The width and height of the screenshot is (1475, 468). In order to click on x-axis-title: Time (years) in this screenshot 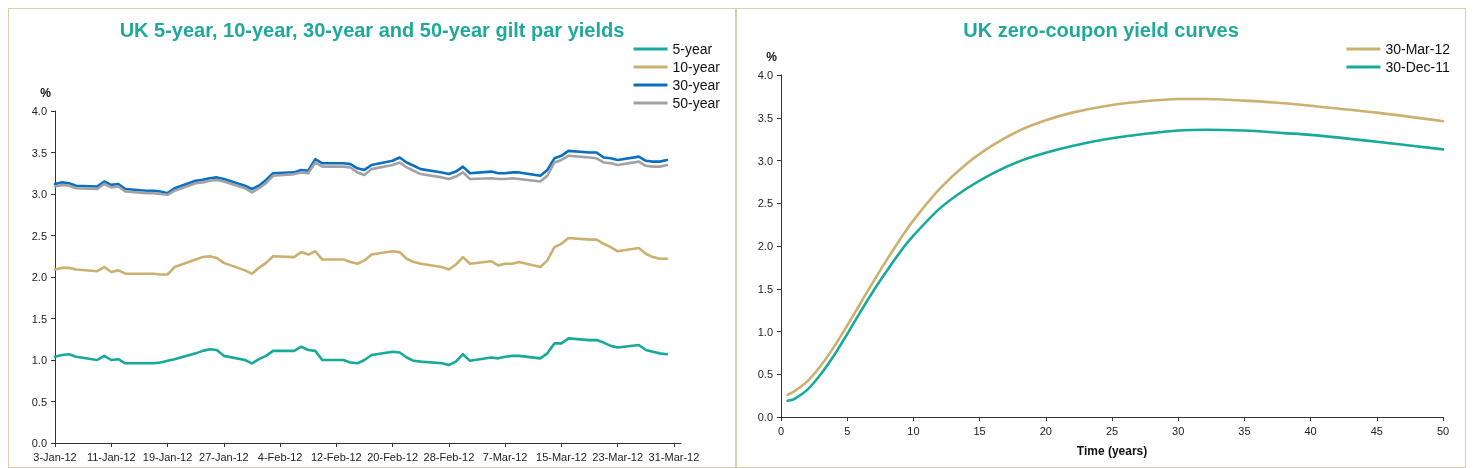, I will do `click(1112, 451)`.